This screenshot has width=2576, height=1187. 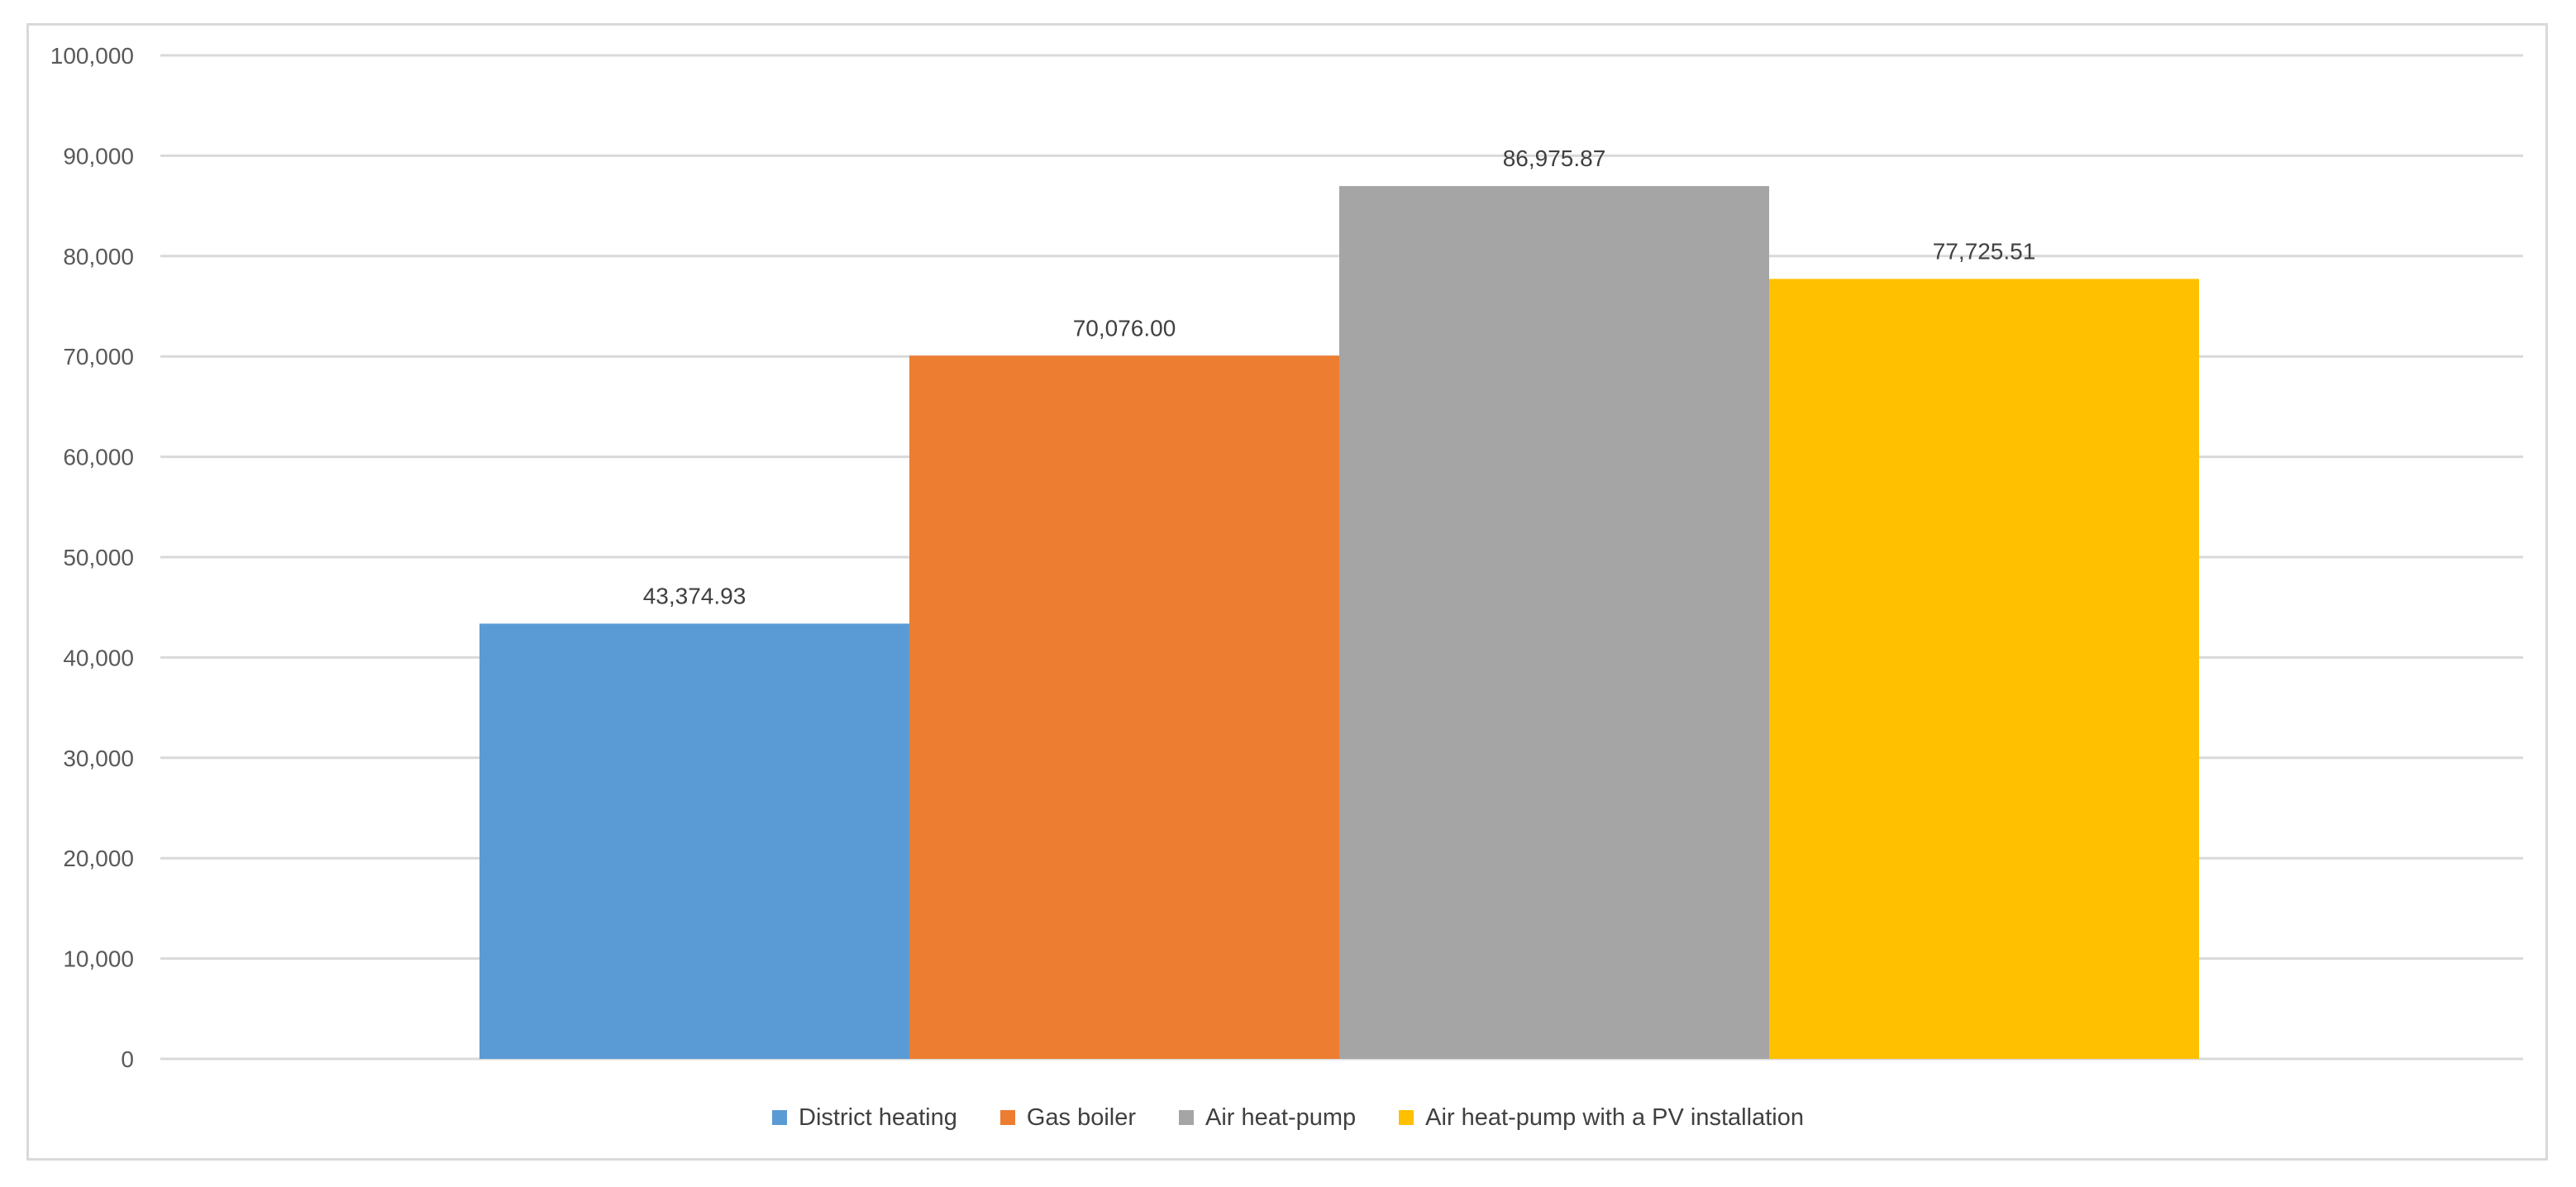 I want to click on data-label: 43,374.93, so click(x=695, y=595).